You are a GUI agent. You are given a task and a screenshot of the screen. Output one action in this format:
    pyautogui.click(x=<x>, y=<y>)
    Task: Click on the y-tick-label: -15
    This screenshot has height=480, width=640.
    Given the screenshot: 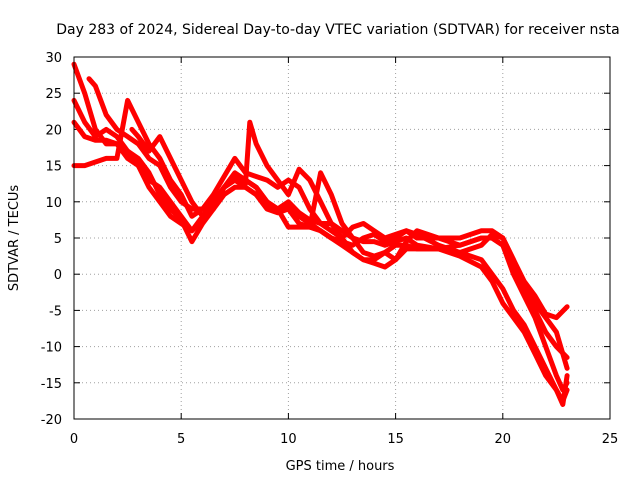 What is the action you would take?
    pyautogui.click(x=51, y=384)
    